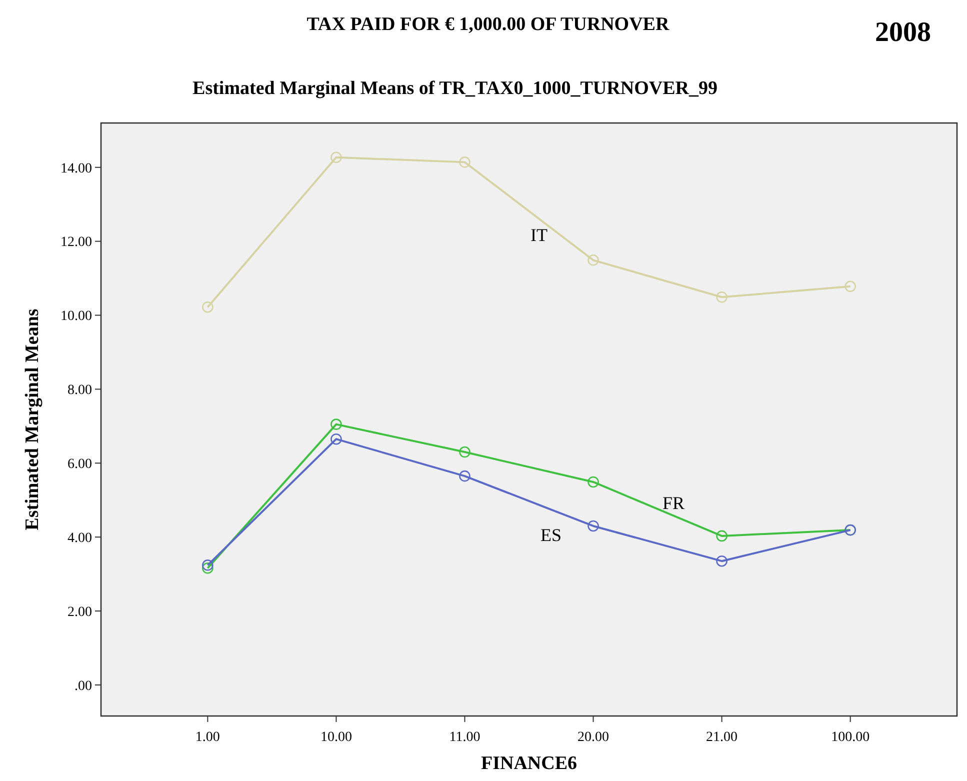 The height and width of the screenshot is (781, 967). Describe the element at coordinates (722, 737) in the screenshot. I see `x-tick-label: 21.00` at that location.